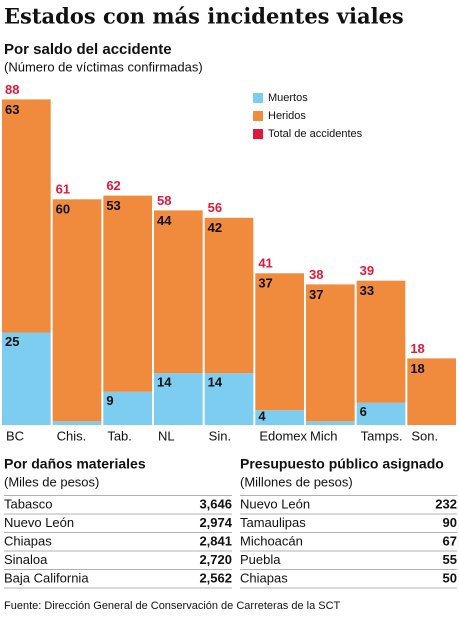  What do you see at coordinates (288, 98) in the screenshot?
I see `legend-label: Muertos` at bounding box center [288, 98].